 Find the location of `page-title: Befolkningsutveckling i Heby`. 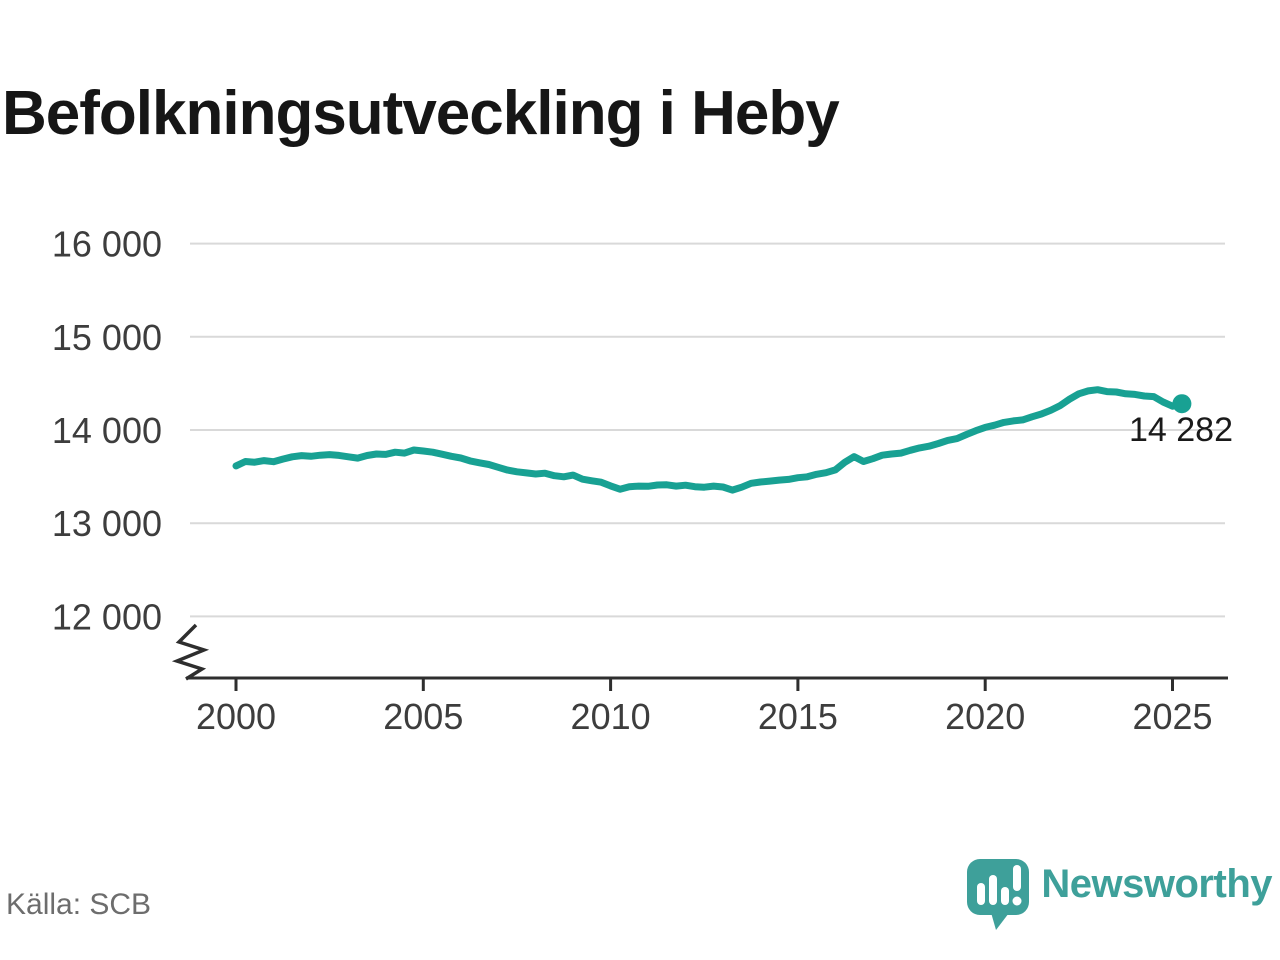

page-title: Befolkningsutveckling i Heby is located at coordinates (421, 113).